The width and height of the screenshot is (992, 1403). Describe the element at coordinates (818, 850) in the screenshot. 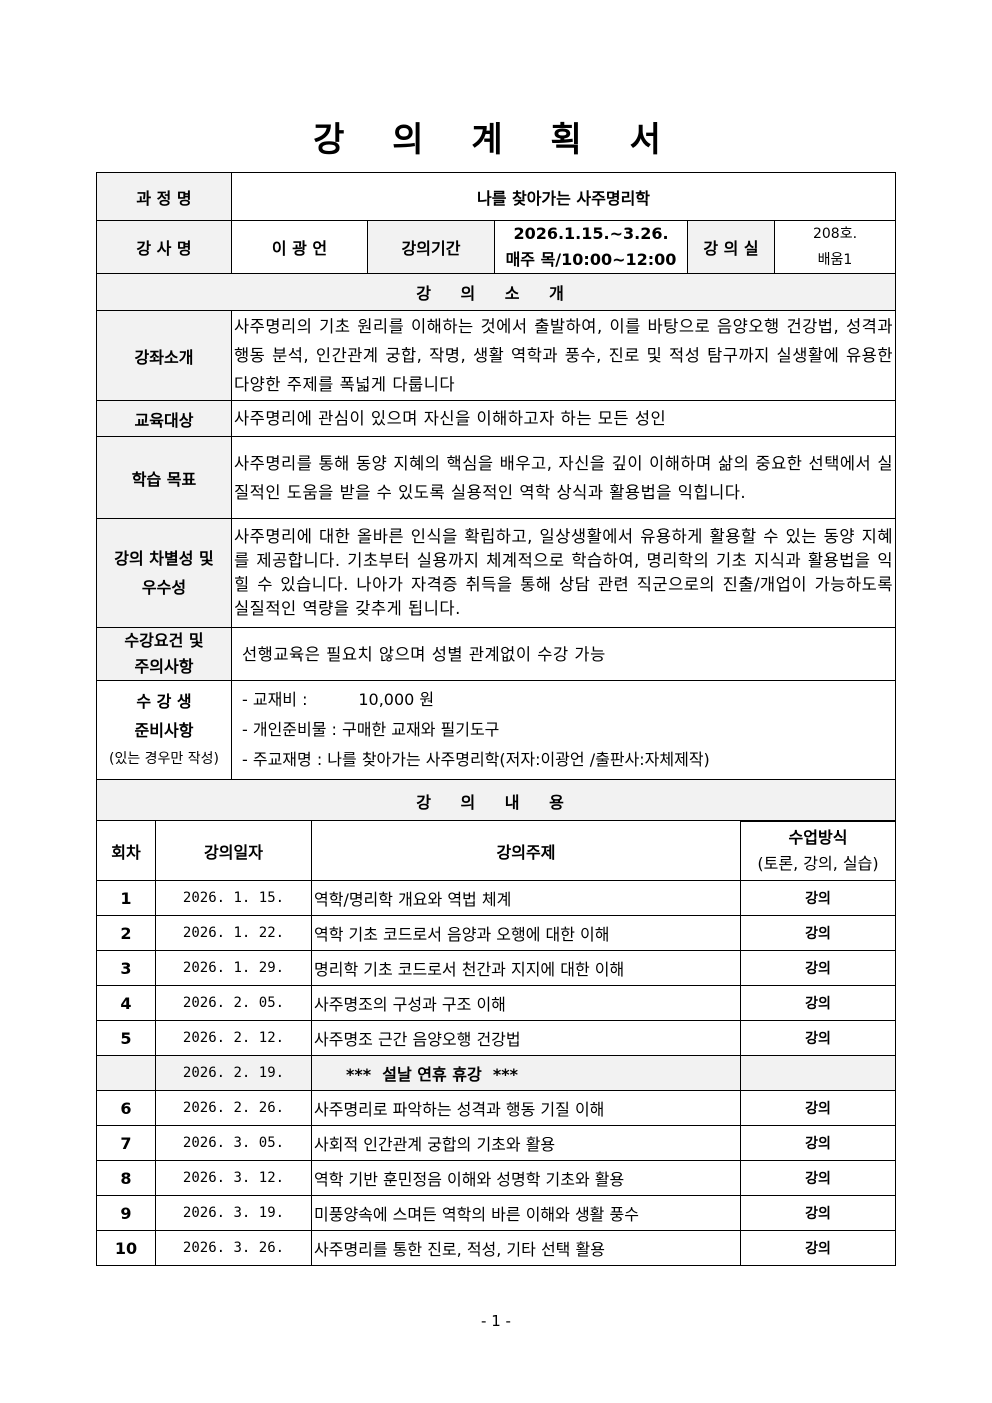

I see `header-method: 수업방식 (토론, 강의, 실습)` at that location.